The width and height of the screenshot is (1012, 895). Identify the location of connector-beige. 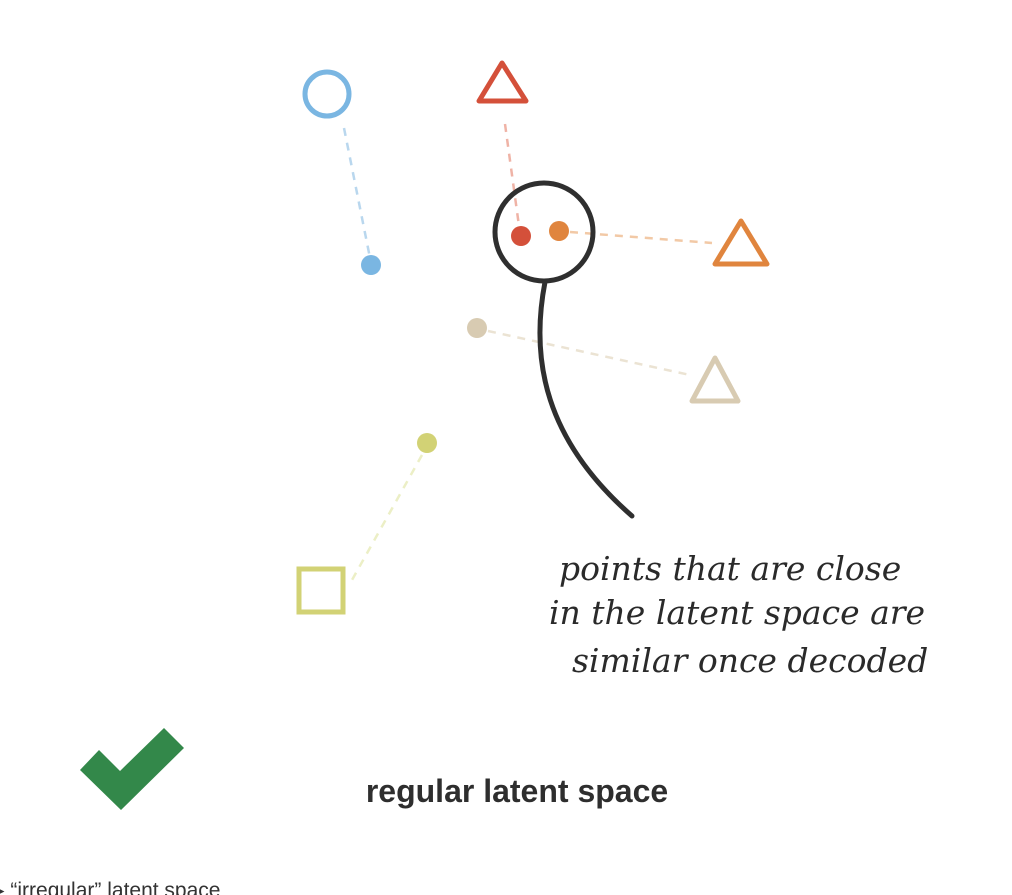
(589, 353).